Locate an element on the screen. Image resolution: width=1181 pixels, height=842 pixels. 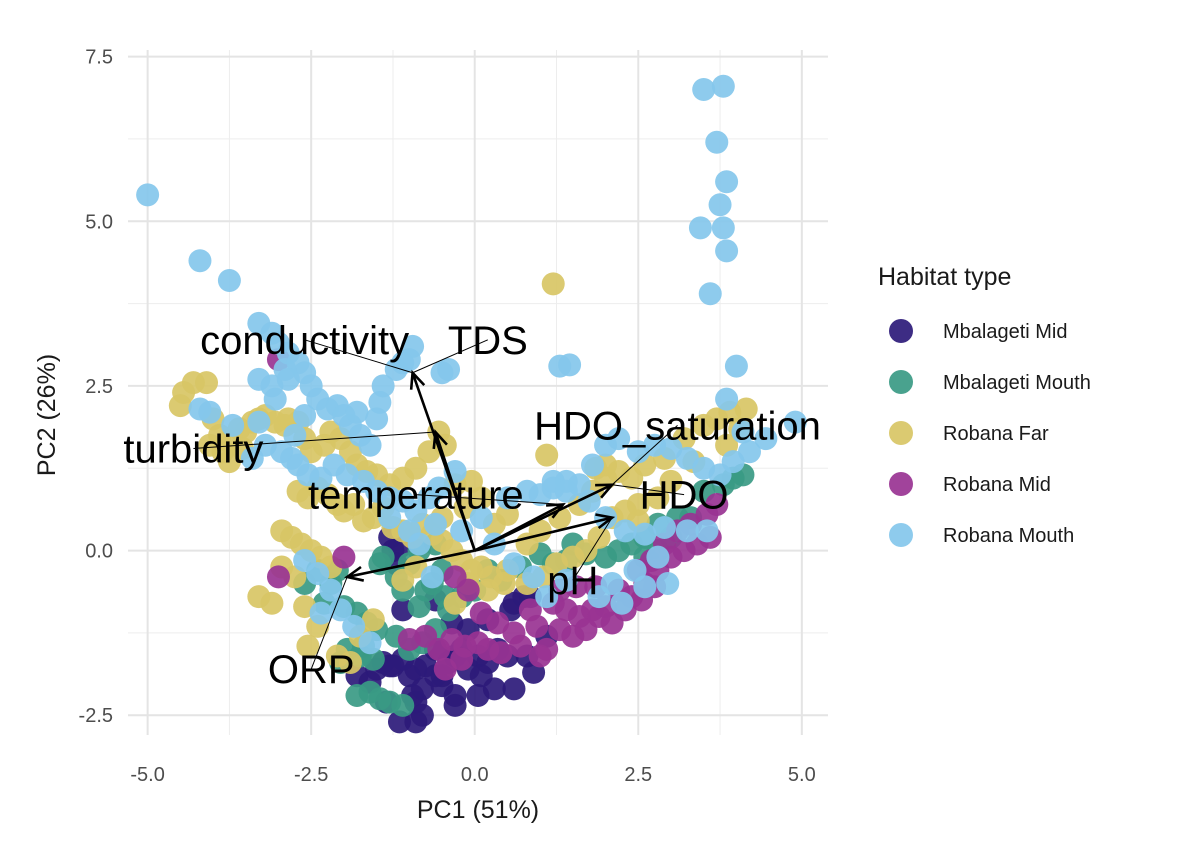
loading-label: TDS is located at coordinates (488, 341).